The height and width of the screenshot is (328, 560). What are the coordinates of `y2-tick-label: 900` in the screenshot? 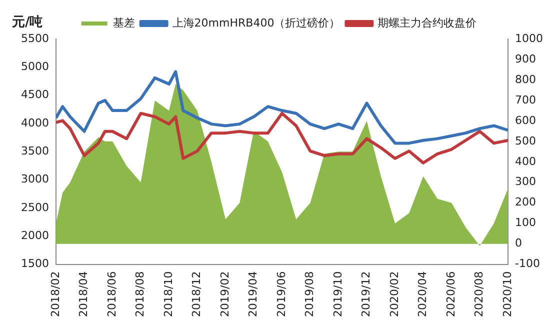 It's located at (525, 59).